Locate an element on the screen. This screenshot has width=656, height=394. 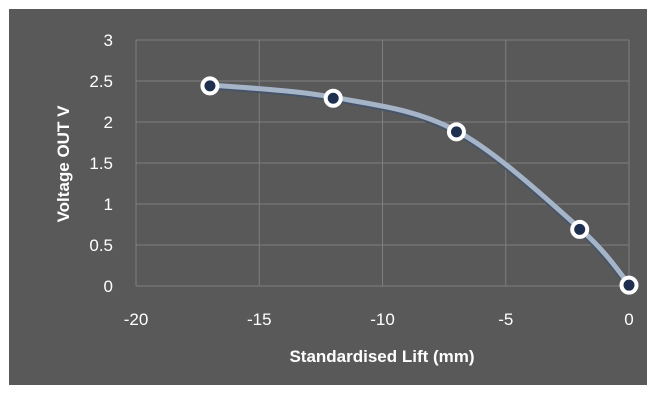
y-axis-ticks: 0 0.5 1 1.5 2 2.5 3 is located at coordinates (101, 163).